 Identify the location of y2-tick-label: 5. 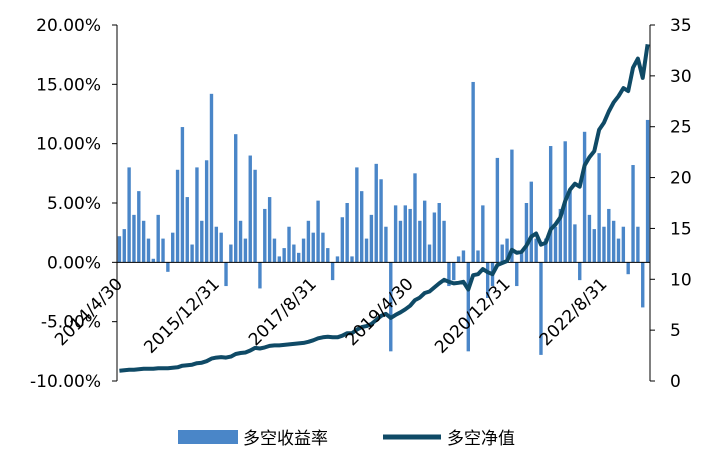
(675, 331).